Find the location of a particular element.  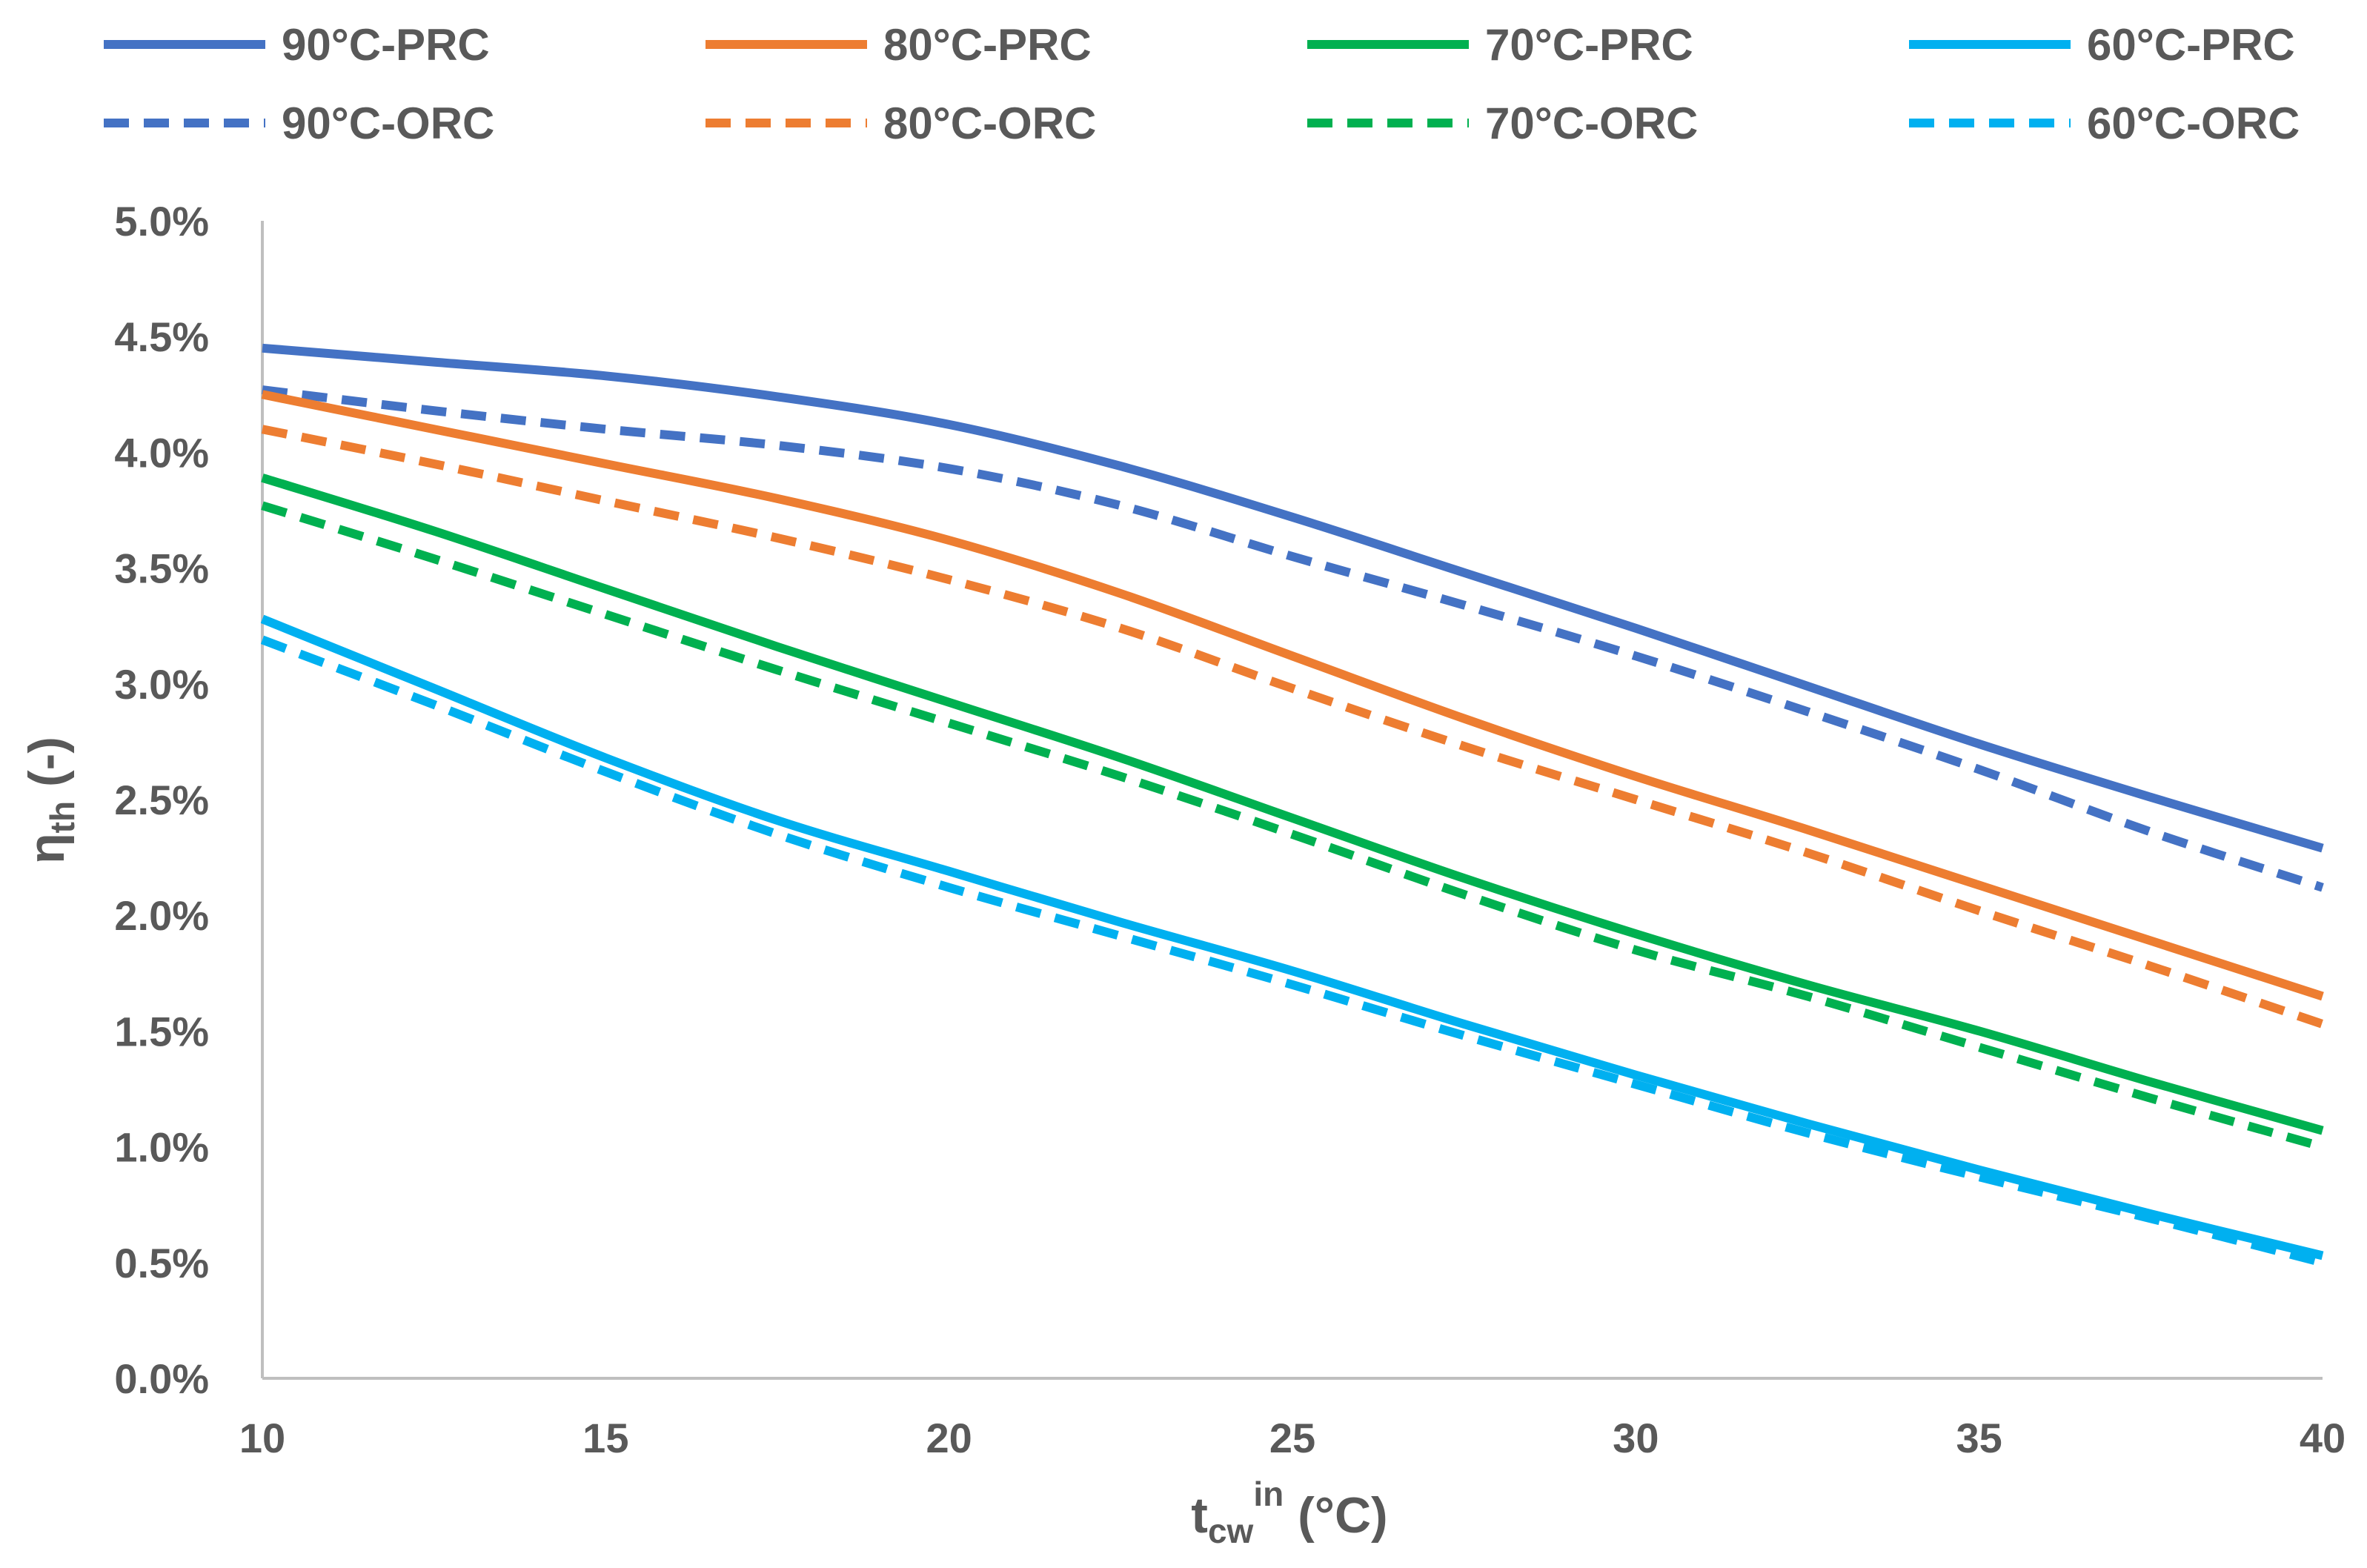

x-axis-title: tcwin (°C) is located at coordinates (1289, 1512).